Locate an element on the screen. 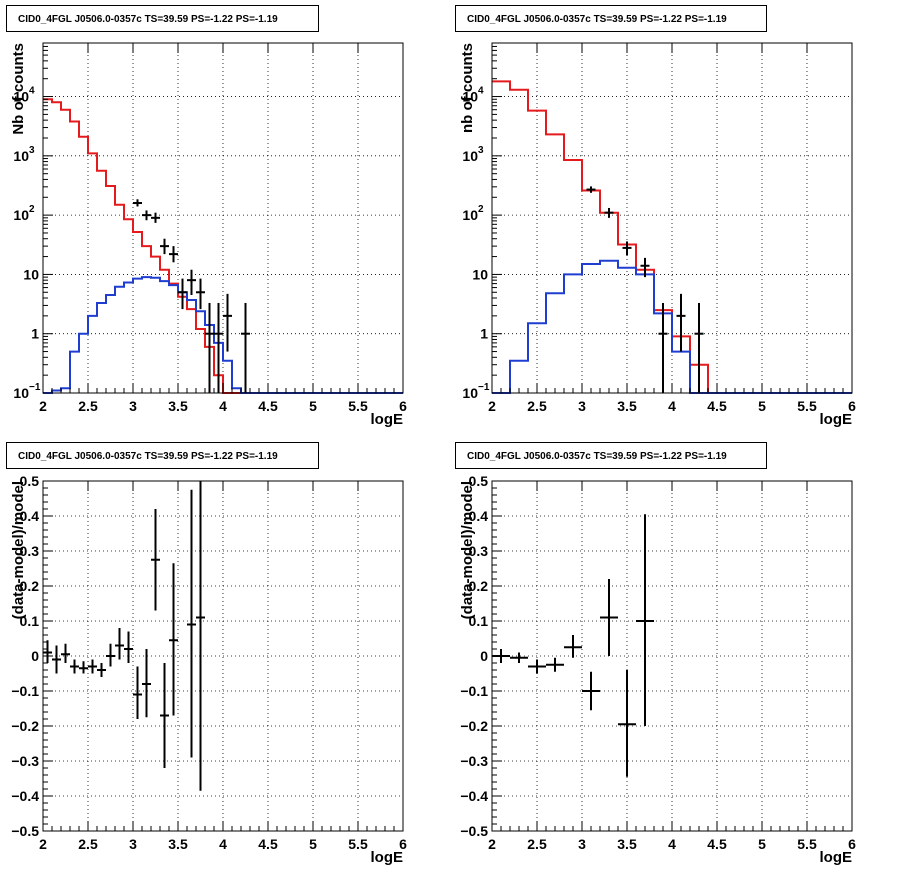  y-tick-label: −0.2 is located at coordinates (25, 726).